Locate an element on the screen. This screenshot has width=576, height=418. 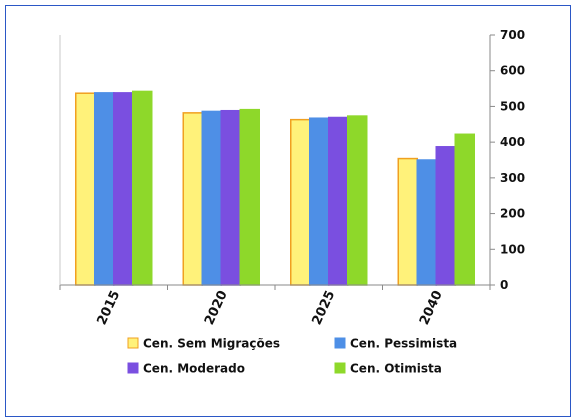
x-tick-label: 2015 is located at coordinates (108, 307).